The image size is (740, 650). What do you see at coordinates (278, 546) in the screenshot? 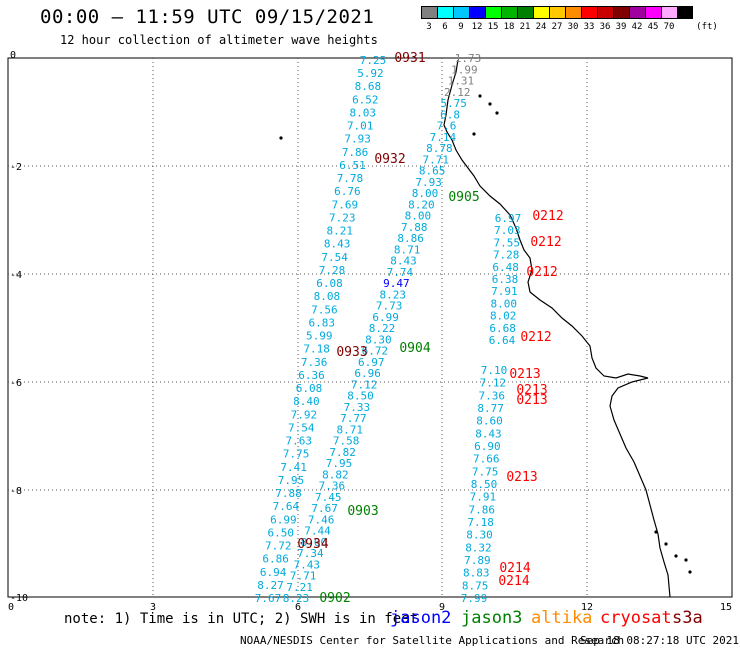
I see `wave-height-value: 7.72` at bounding box center [278, 546].